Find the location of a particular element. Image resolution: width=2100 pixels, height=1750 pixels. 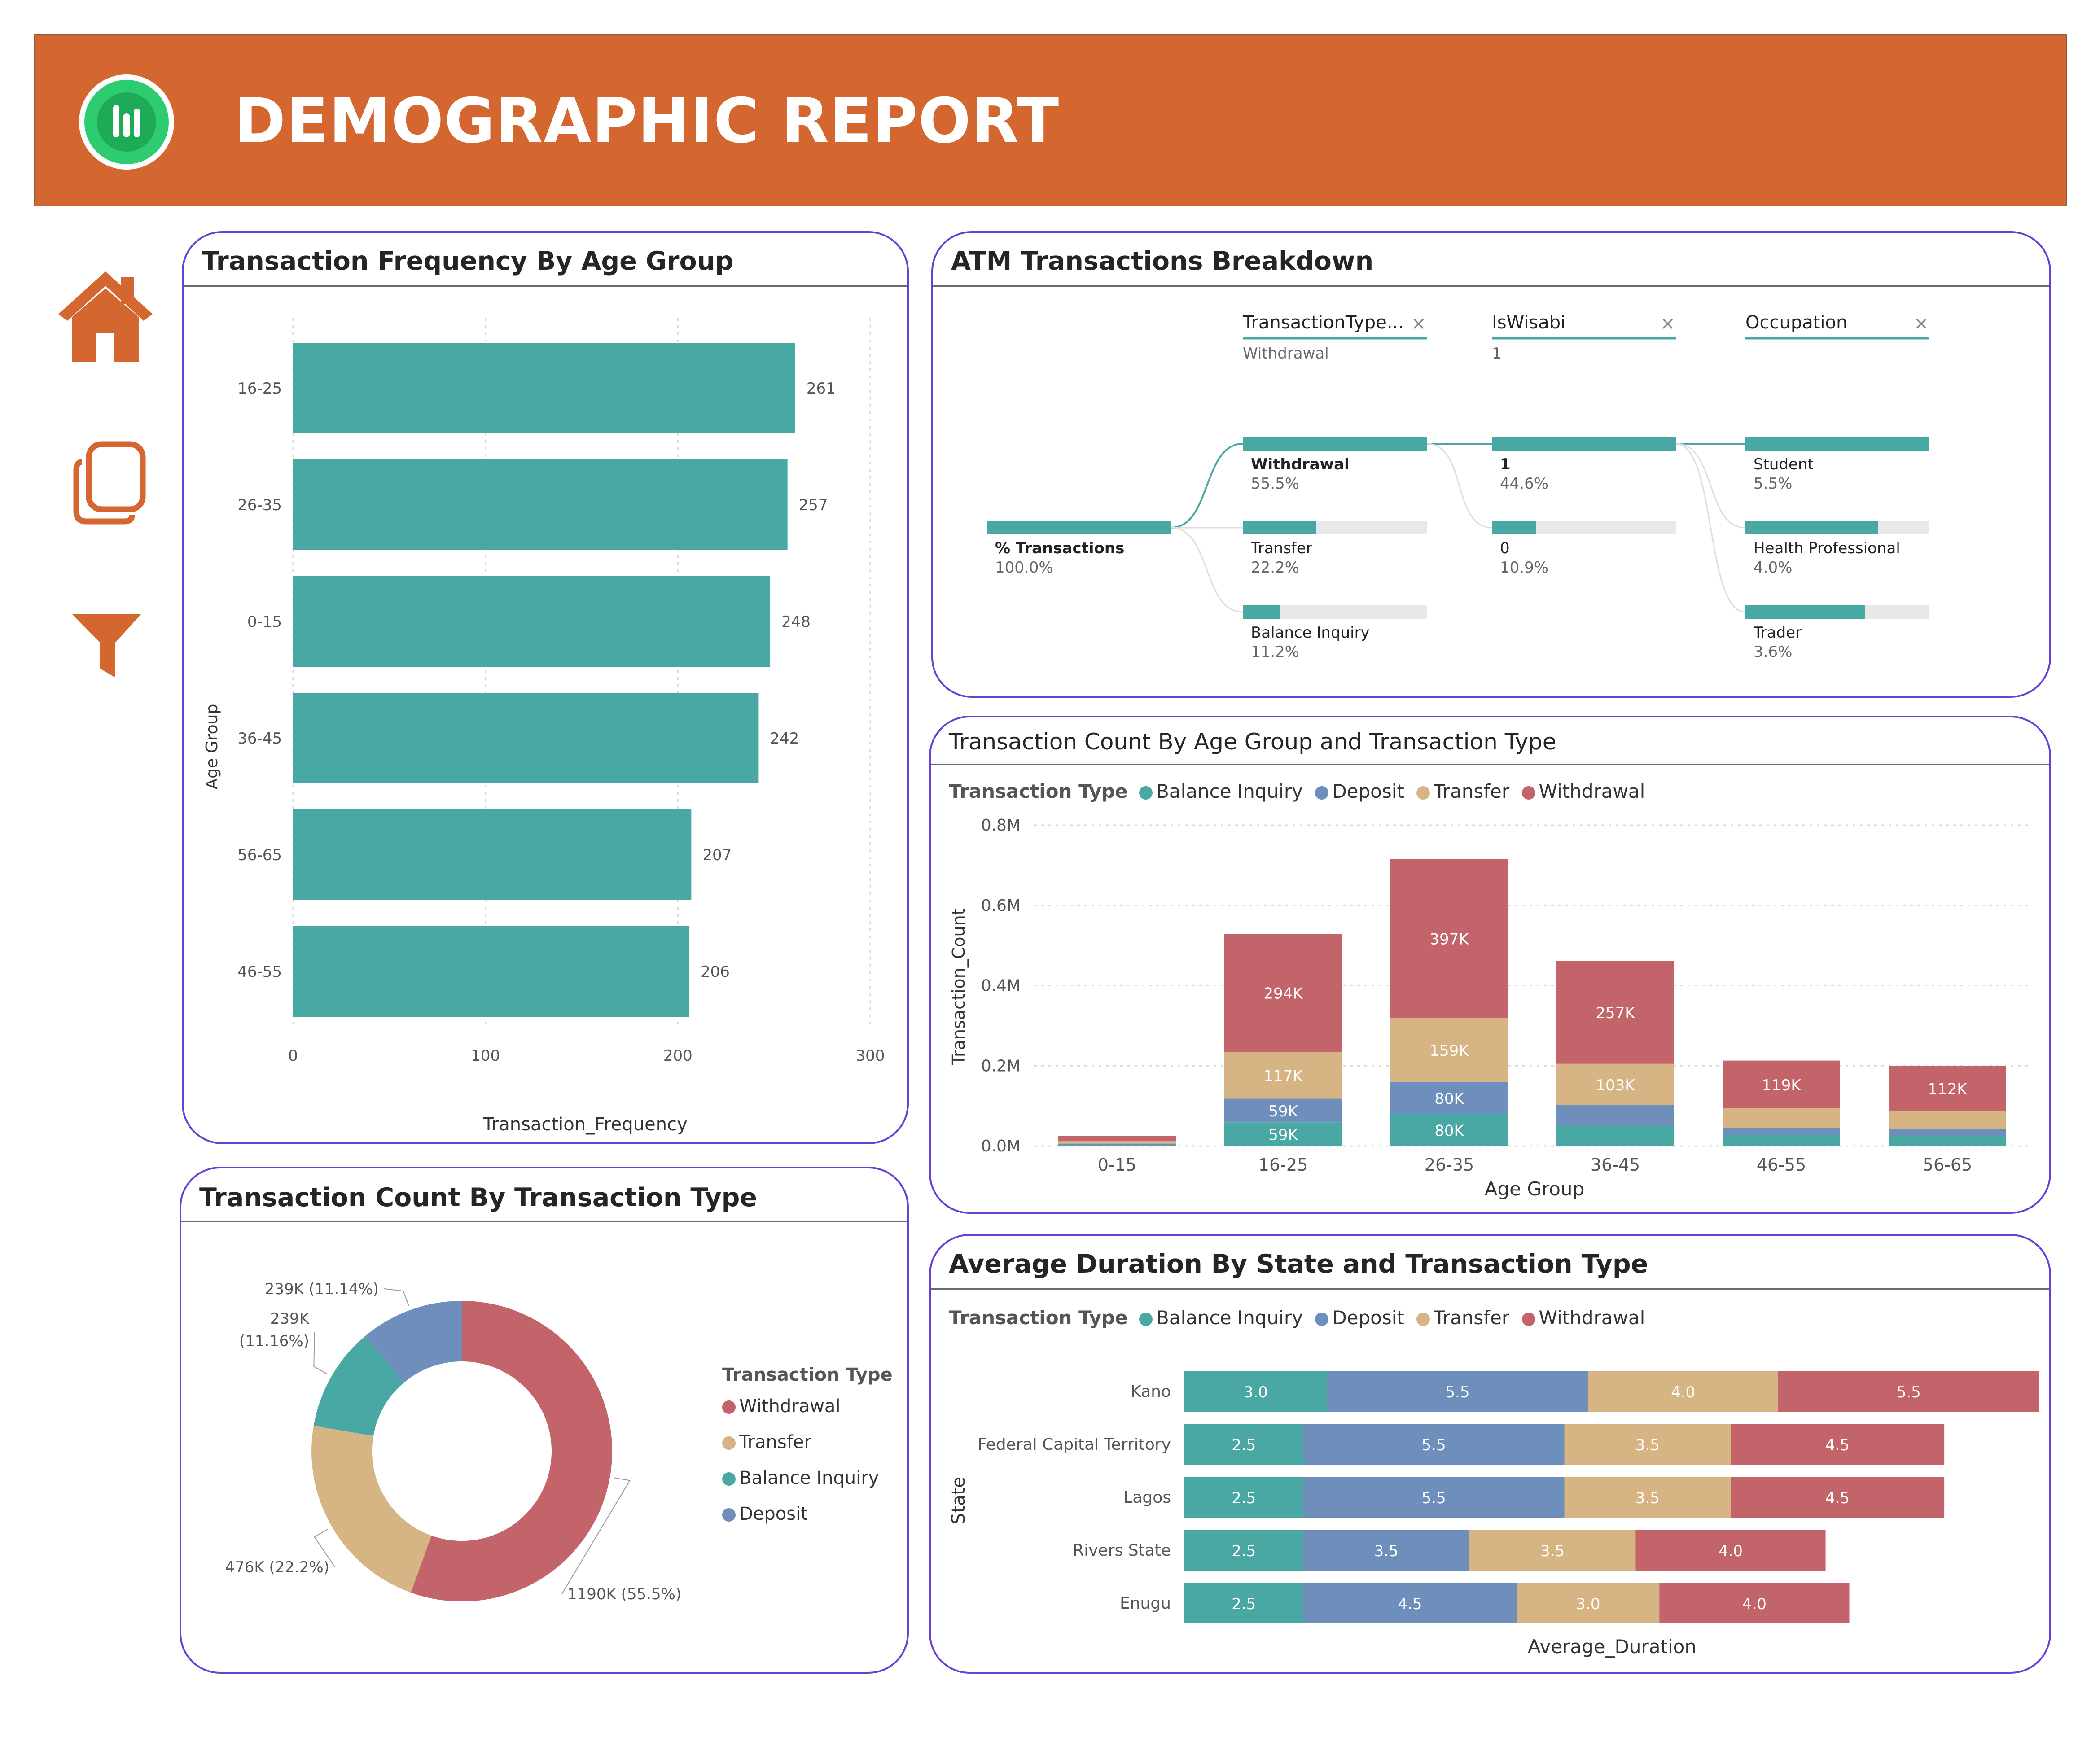

data-label: (11.16%) is located at coordinates (274, 1341).